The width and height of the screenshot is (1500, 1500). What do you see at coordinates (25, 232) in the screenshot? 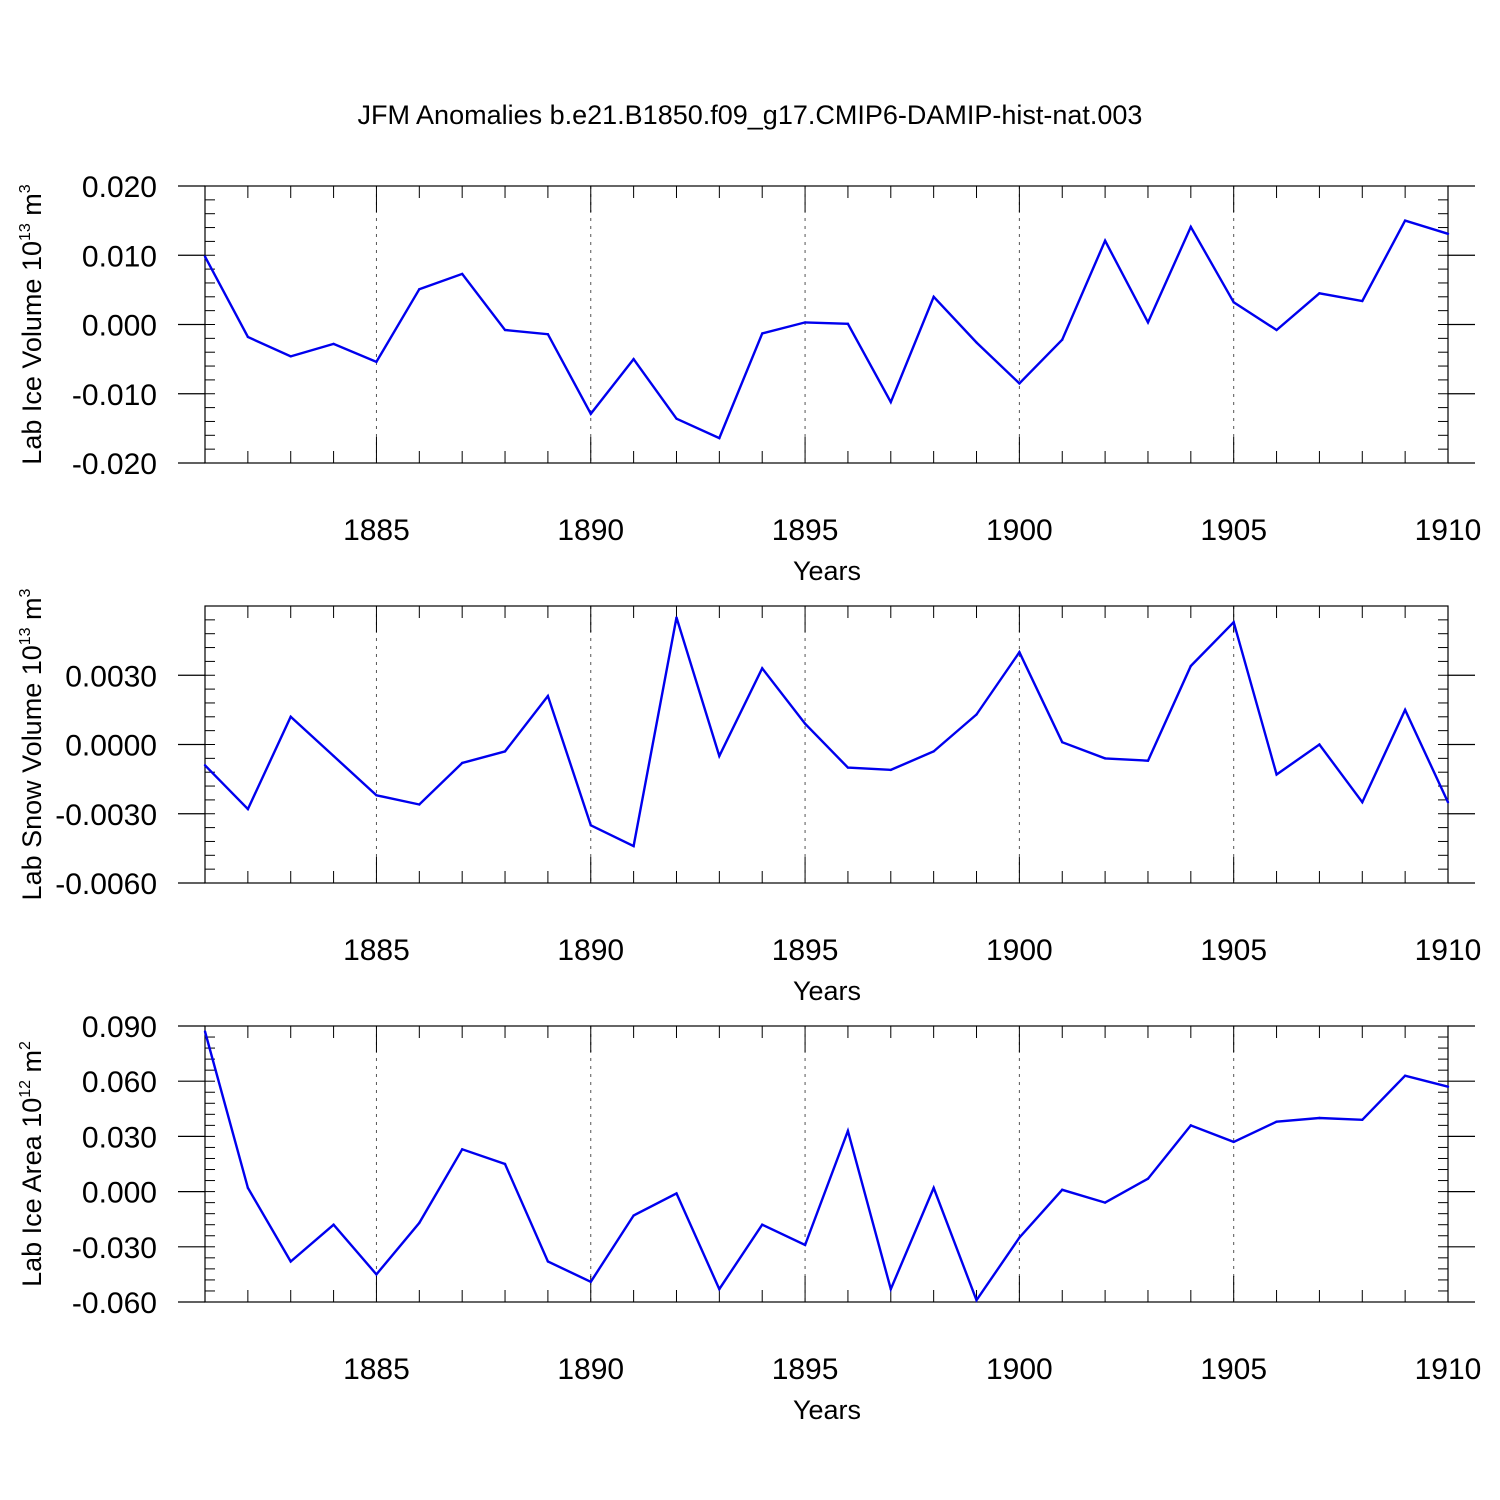
I see `y-axis-label-exponent: 13` at bounding box center [25, 232].